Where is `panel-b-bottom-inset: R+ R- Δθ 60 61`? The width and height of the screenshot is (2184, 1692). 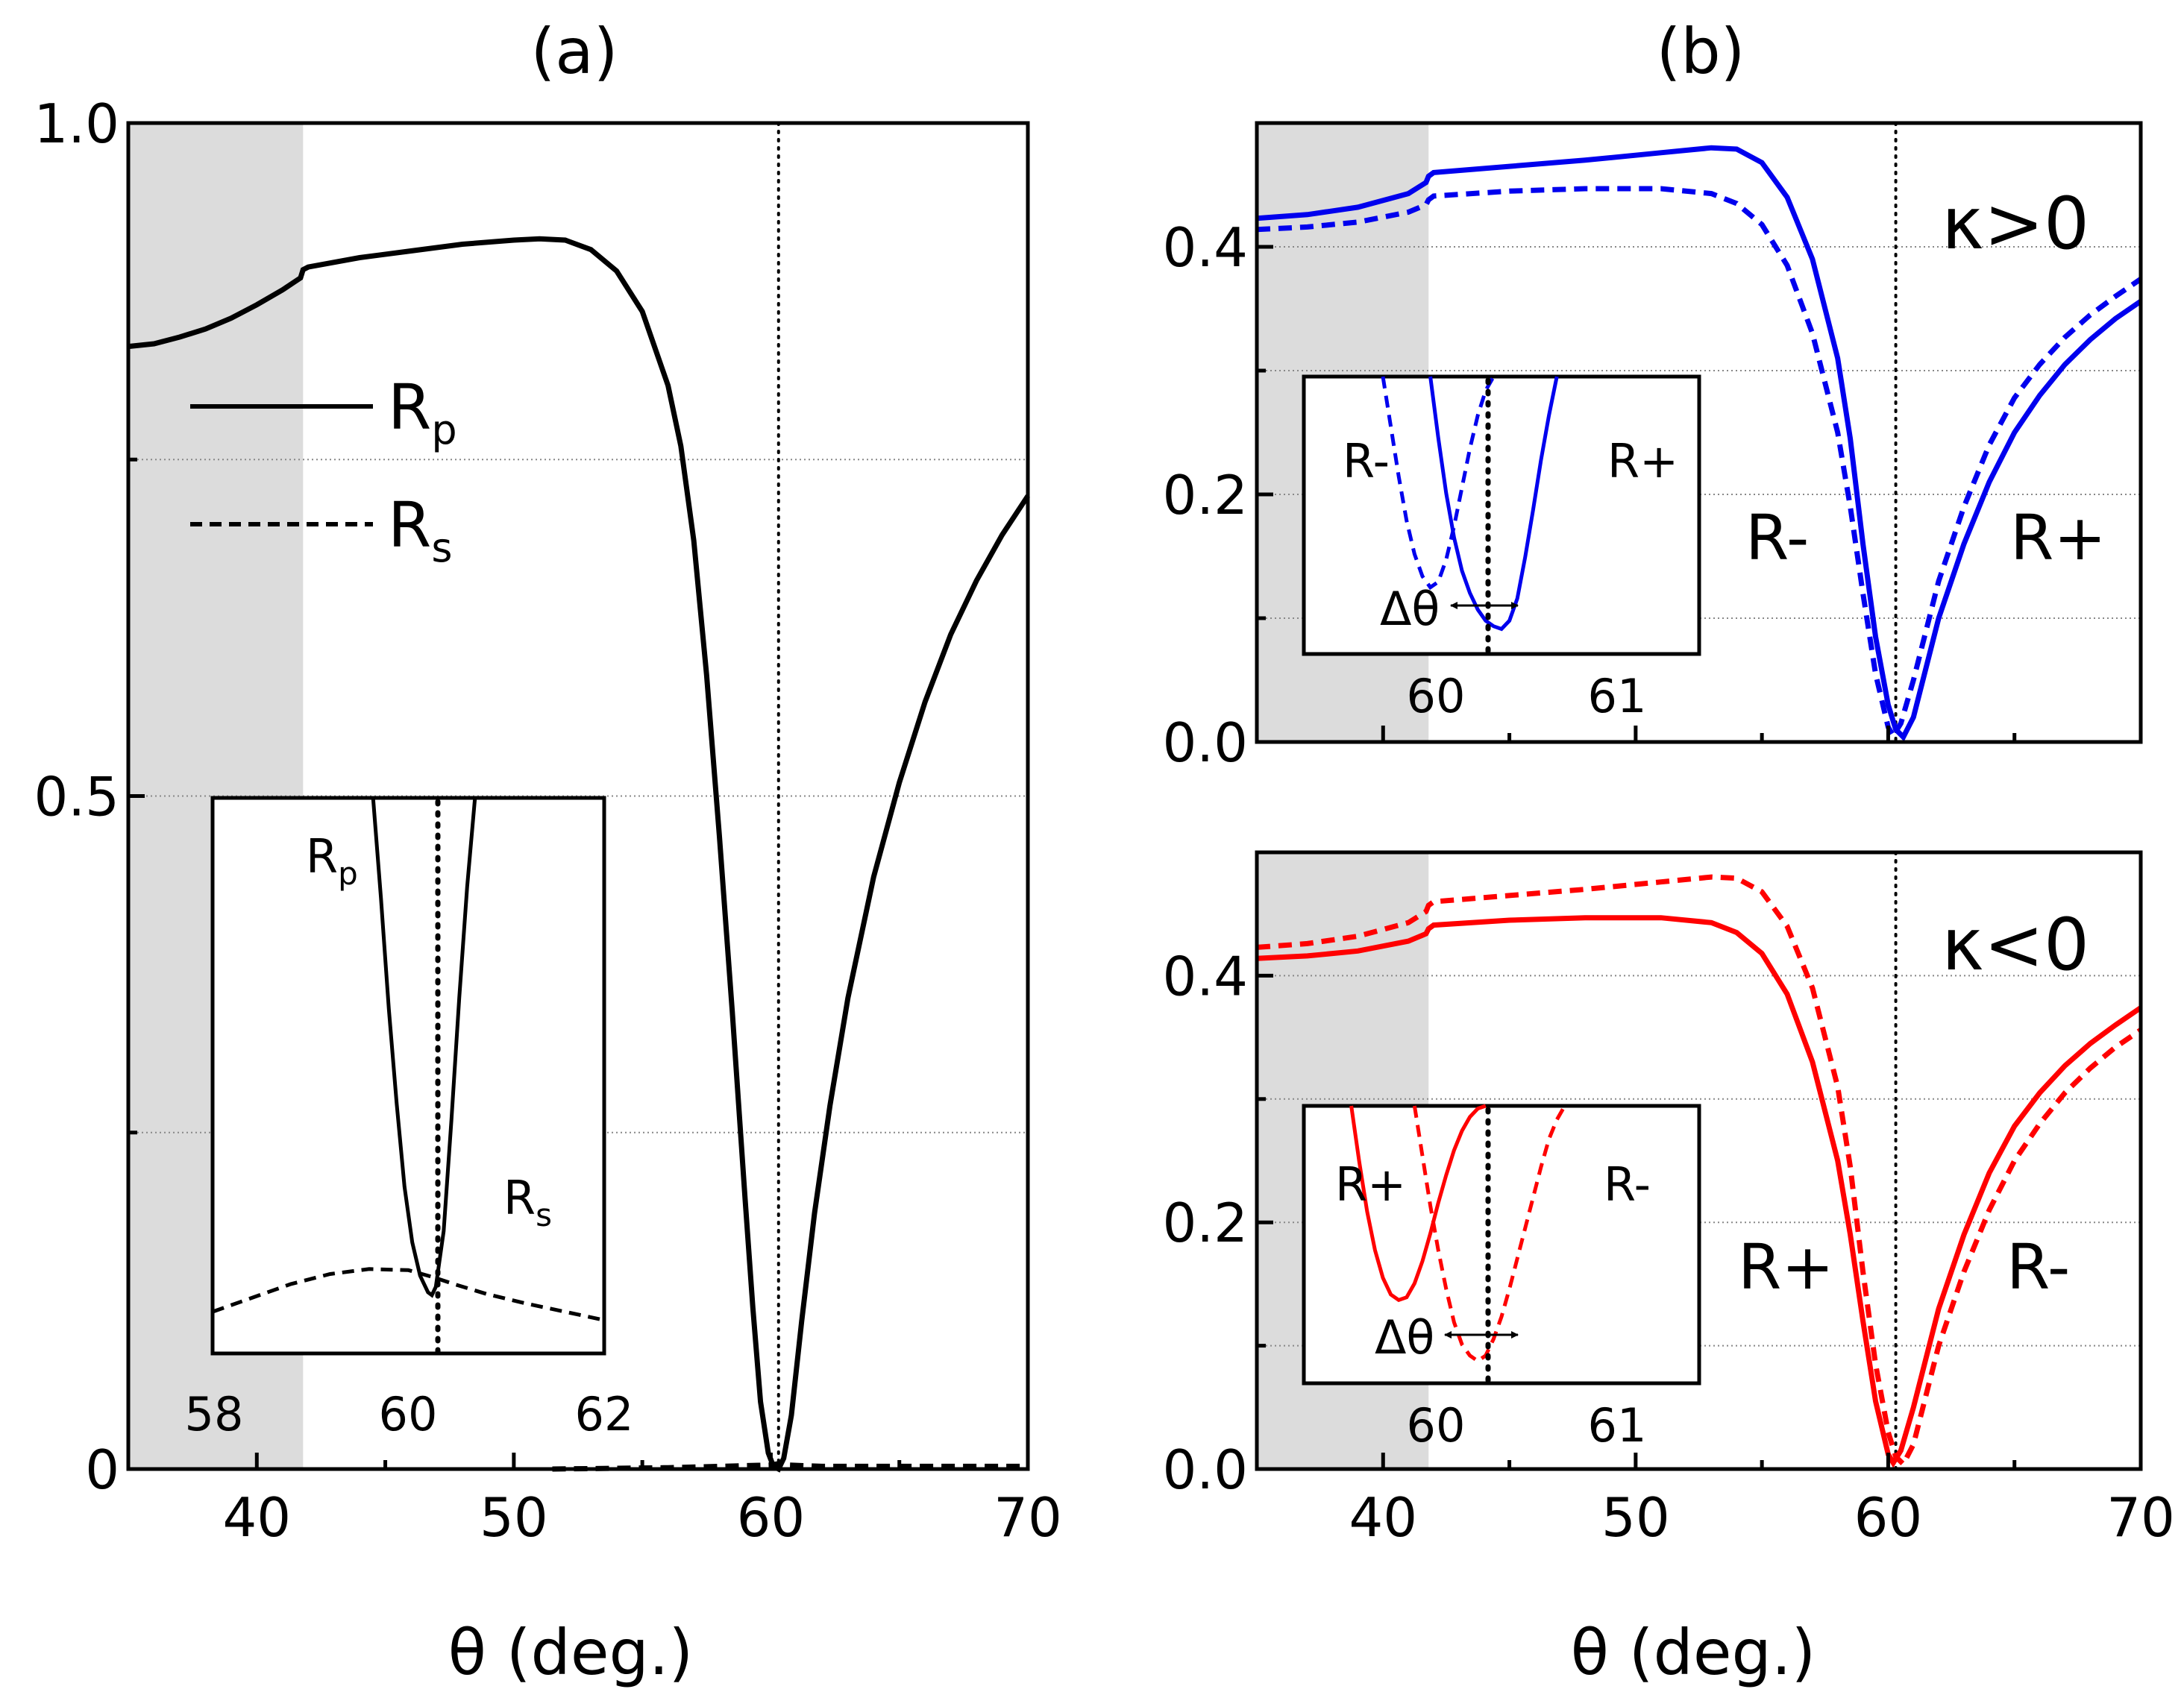 panel-b-bottom-inset: R+ R- Δθ 60 61 is located at coordinates (1501, 1278).